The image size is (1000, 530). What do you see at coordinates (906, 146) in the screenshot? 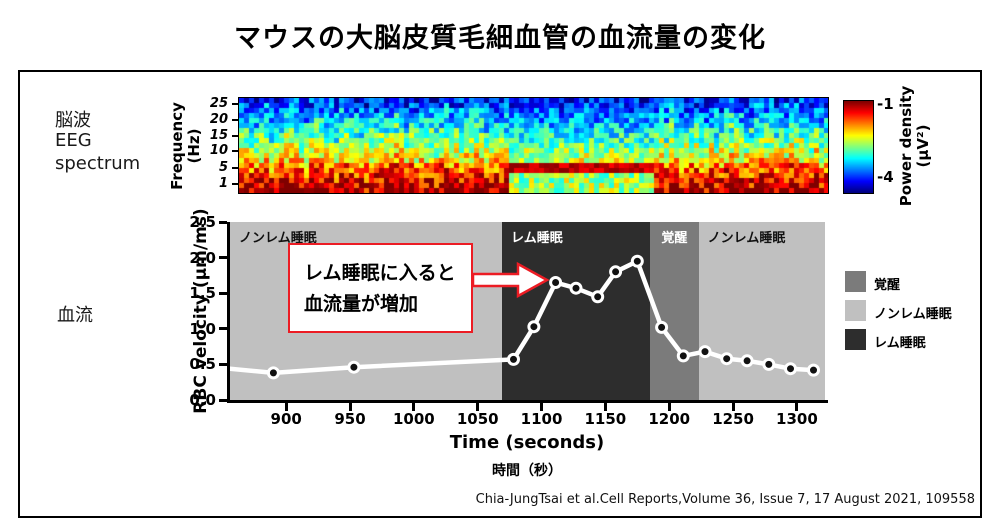
I see `colorbar-title-line1: Power density` at bounding box center [906, 146].